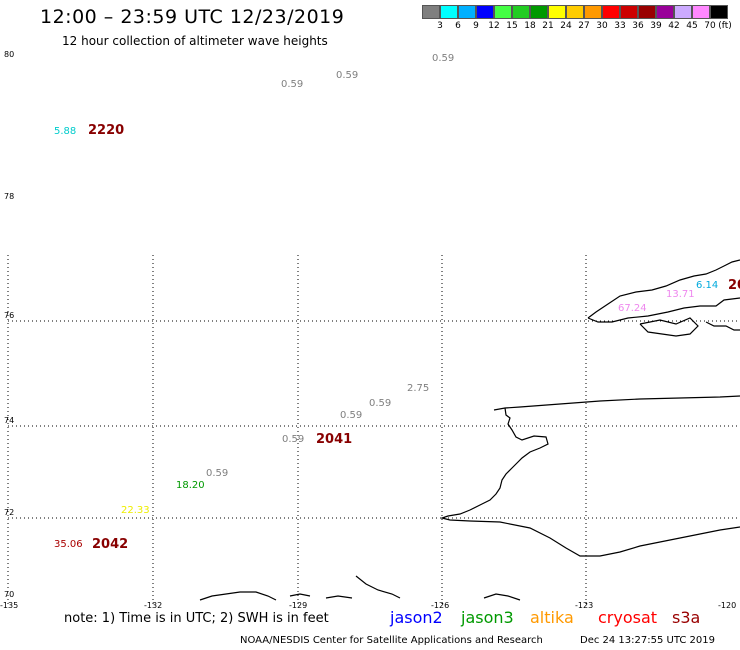 This screenshot has height=650, width=740. What do you see at coordinates (632, 308) in the screenshot?
I see `wave-height-value: 67.24` at bounding box center [632, 308].